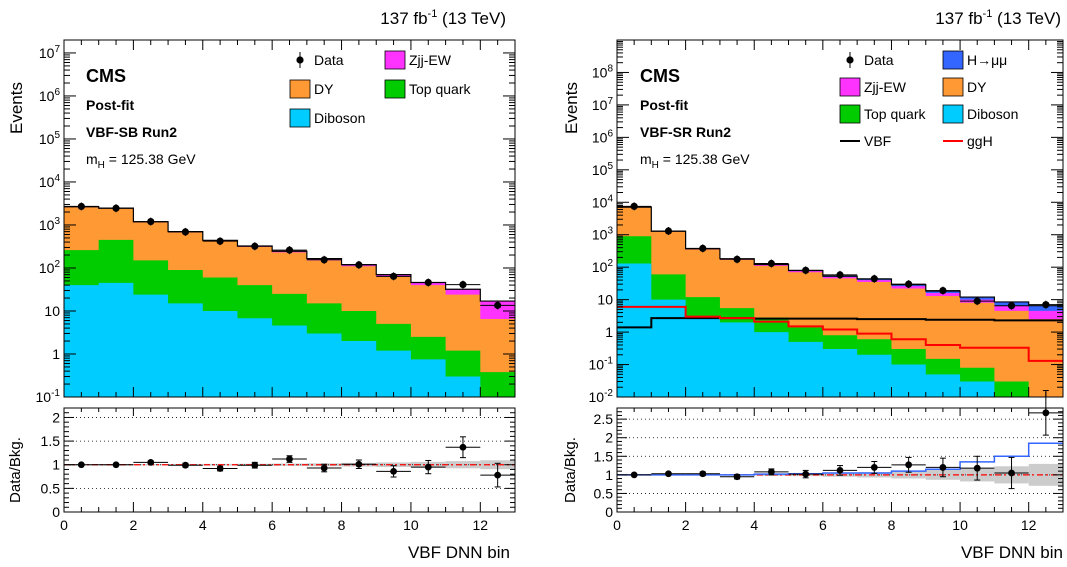 The height and width of the screenshot is (567, 1067). I want to click on legend-label: Data, so click(329, 60).